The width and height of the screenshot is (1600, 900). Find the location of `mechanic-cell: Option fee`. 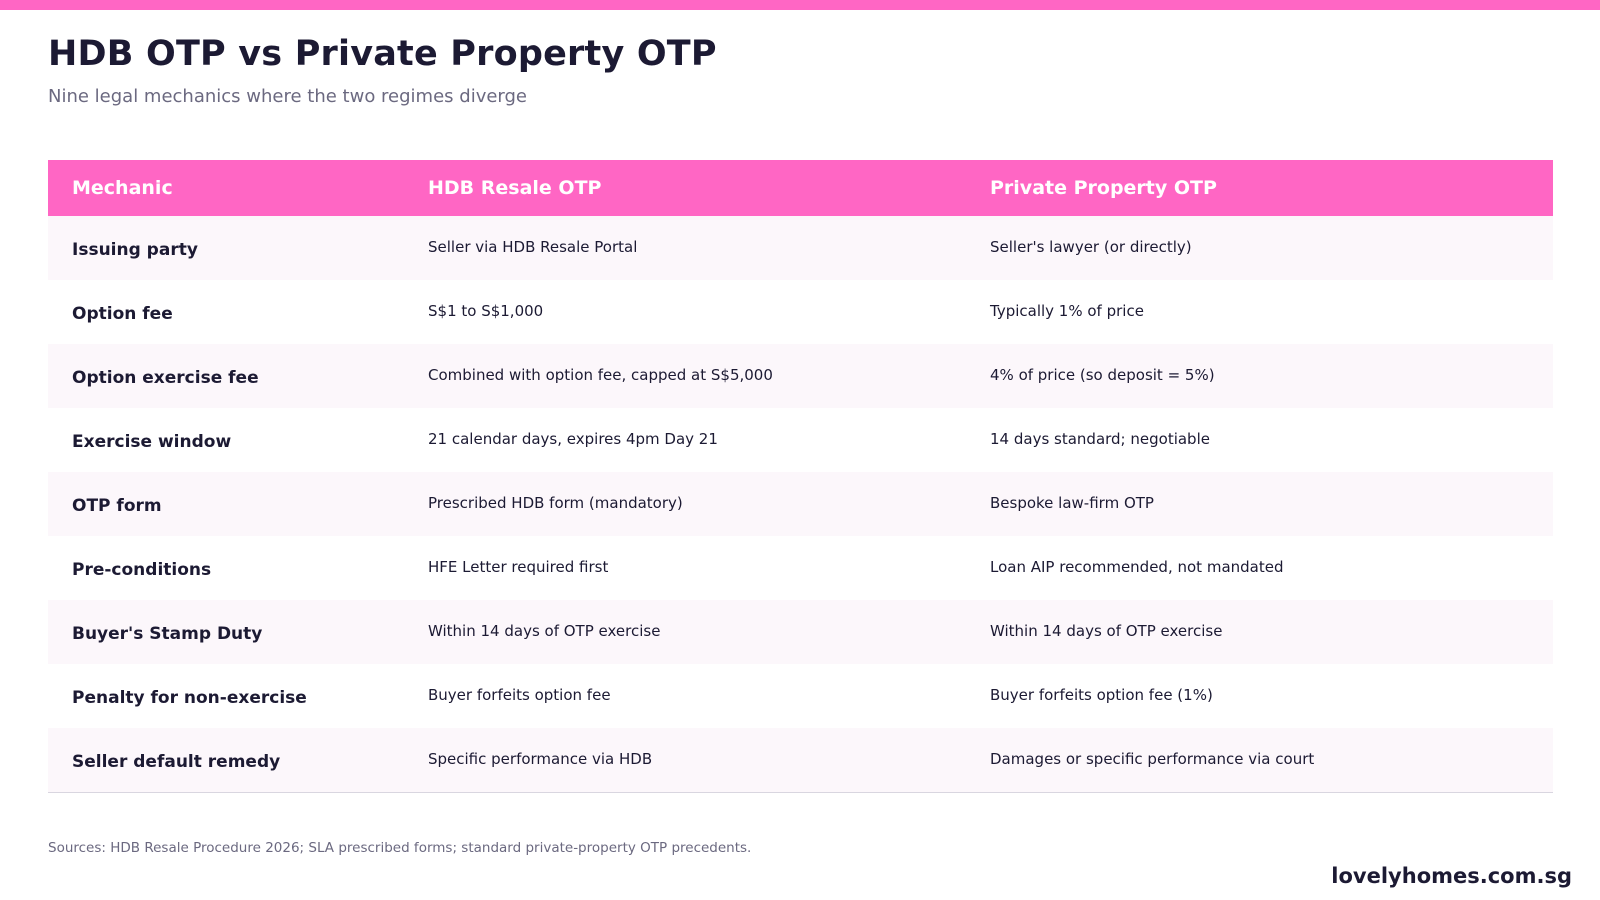

mechanic-cell: Option fee is located at coordinates (238, 314).